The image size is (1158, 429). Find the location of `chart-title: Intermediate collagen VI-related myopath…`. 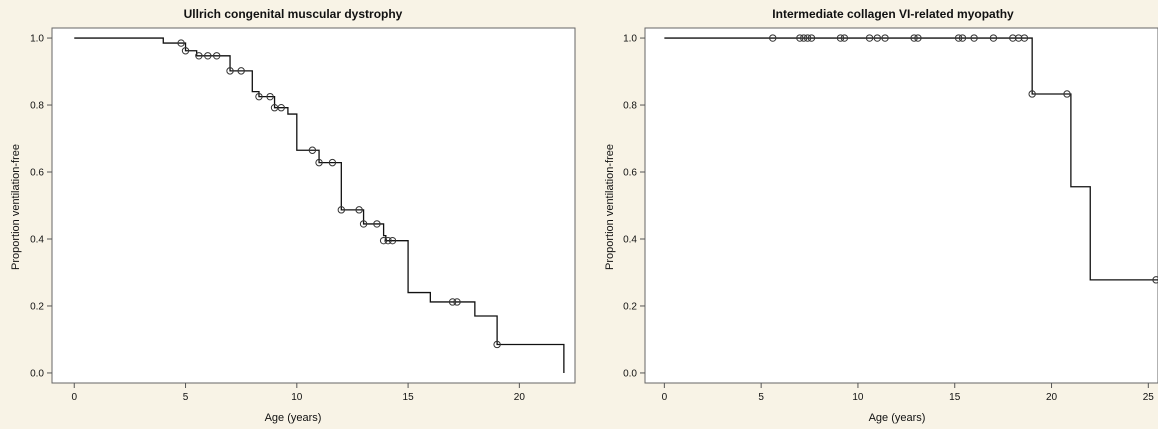

chart-title: Intermediate collagen VI-related myopath… is located at coordinates (893, 14).